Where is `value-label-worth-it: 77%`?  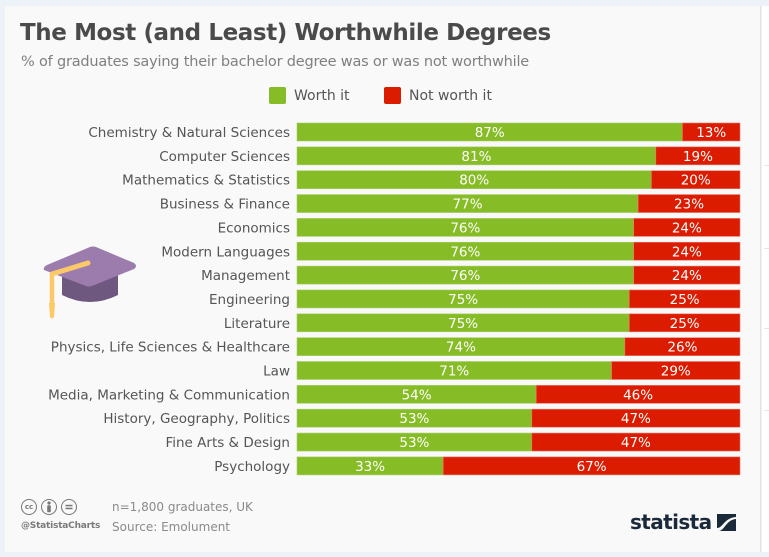 value-label-worth-it: 77% is located at coordinates (468, 205).